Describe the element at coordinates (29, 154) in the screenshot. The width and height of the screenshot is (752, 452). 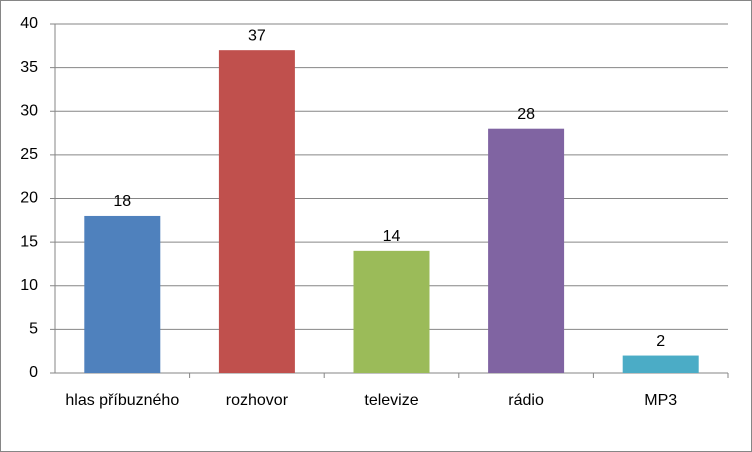
I see `y-tick-label: 25` at that location.